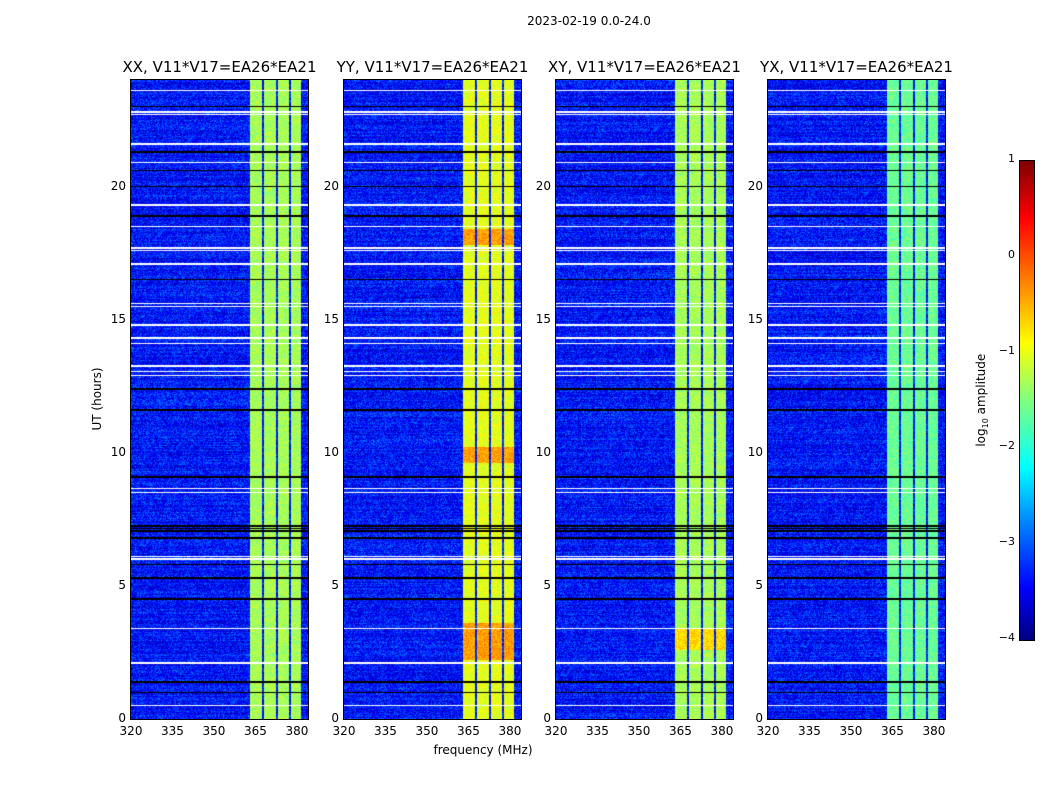 The width and height of the screenshot is (1050, 800). What do you see at coordinates (1006, 637) in the screenshot?
I see `colorbar-tick-label: −4` at bounding box center [1006, 637].